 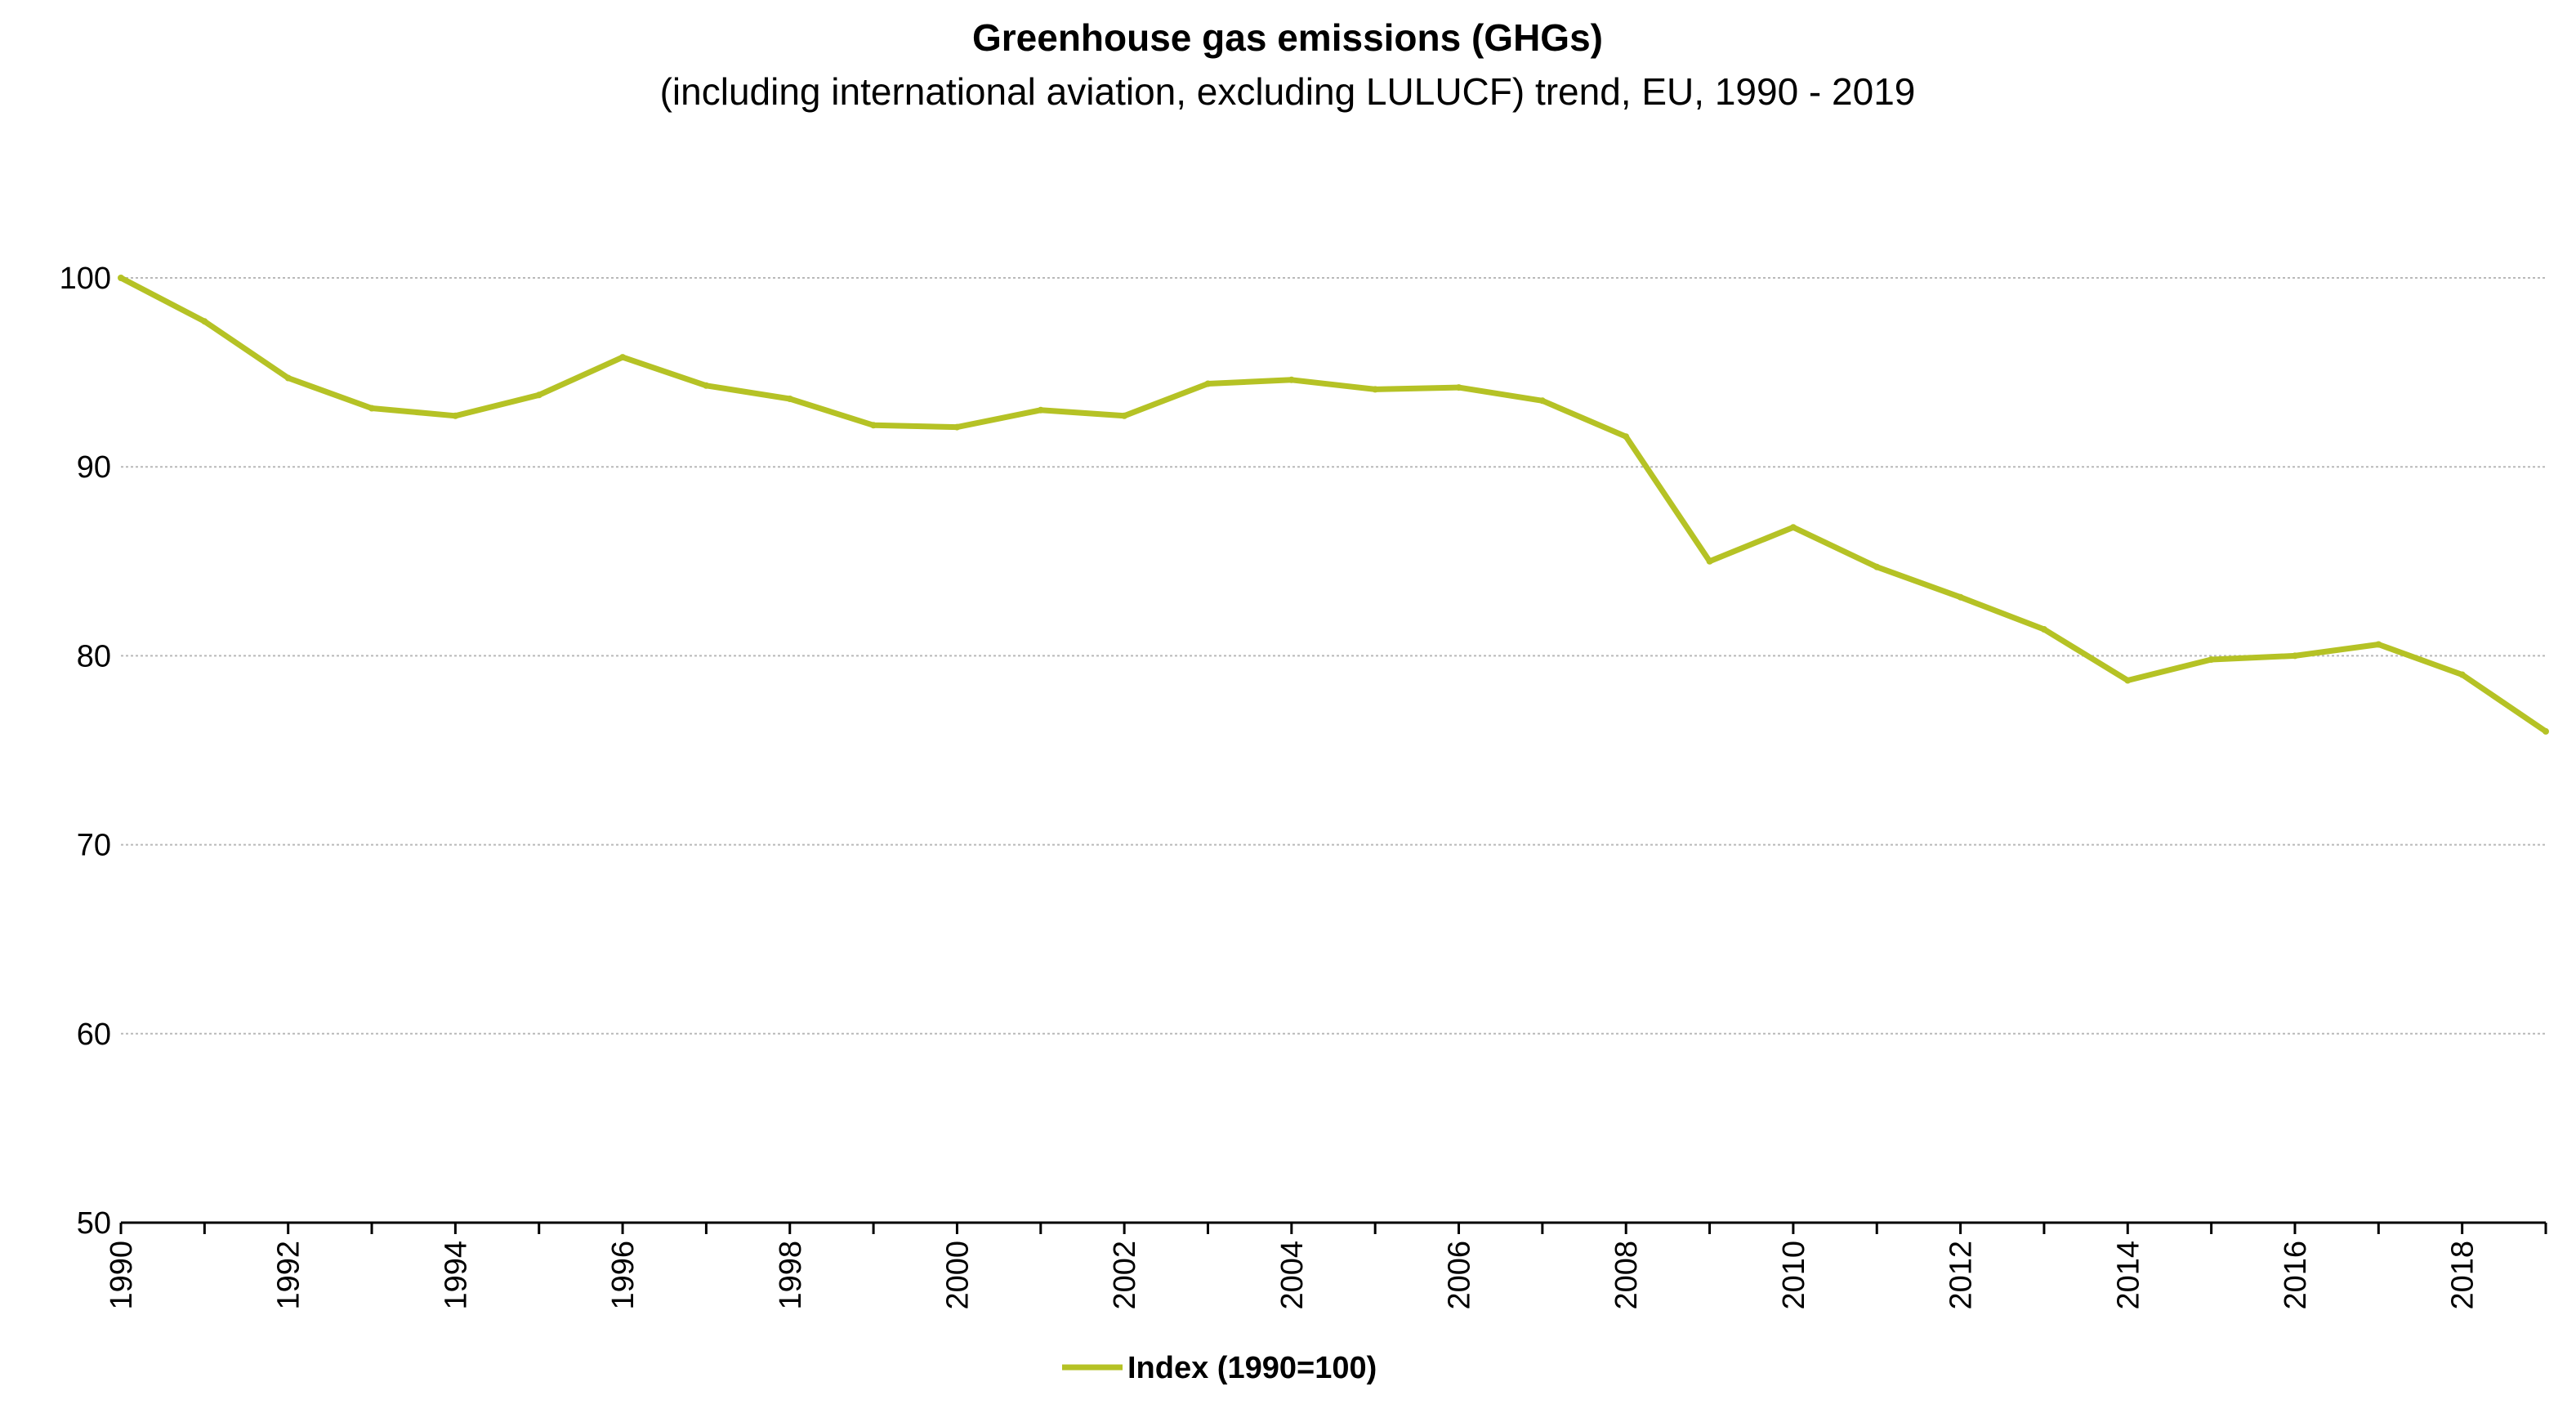 What do you see at coordinates (2296, 1275) in the screenshot?
I see `x-tick-label: 2016` at bounding box center [2296, 1275].